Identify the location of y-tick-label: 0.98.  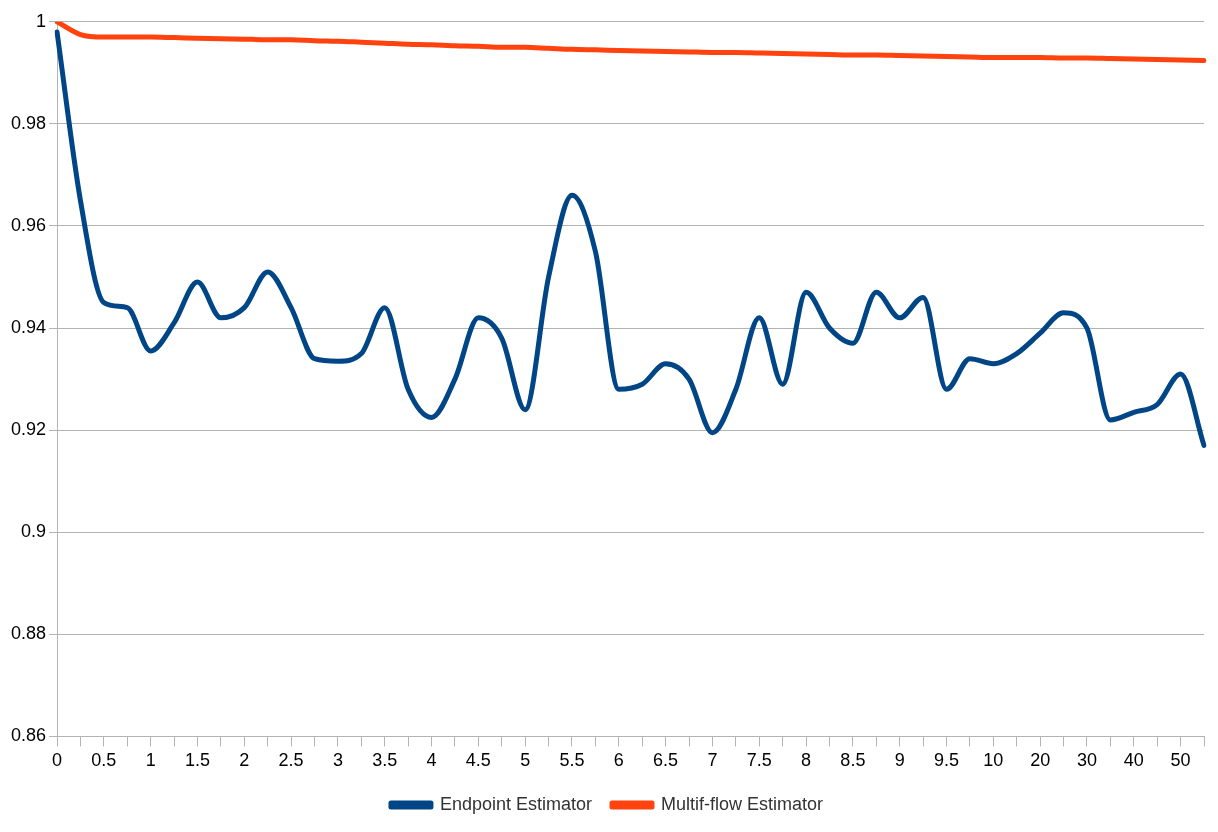
(28, 122).